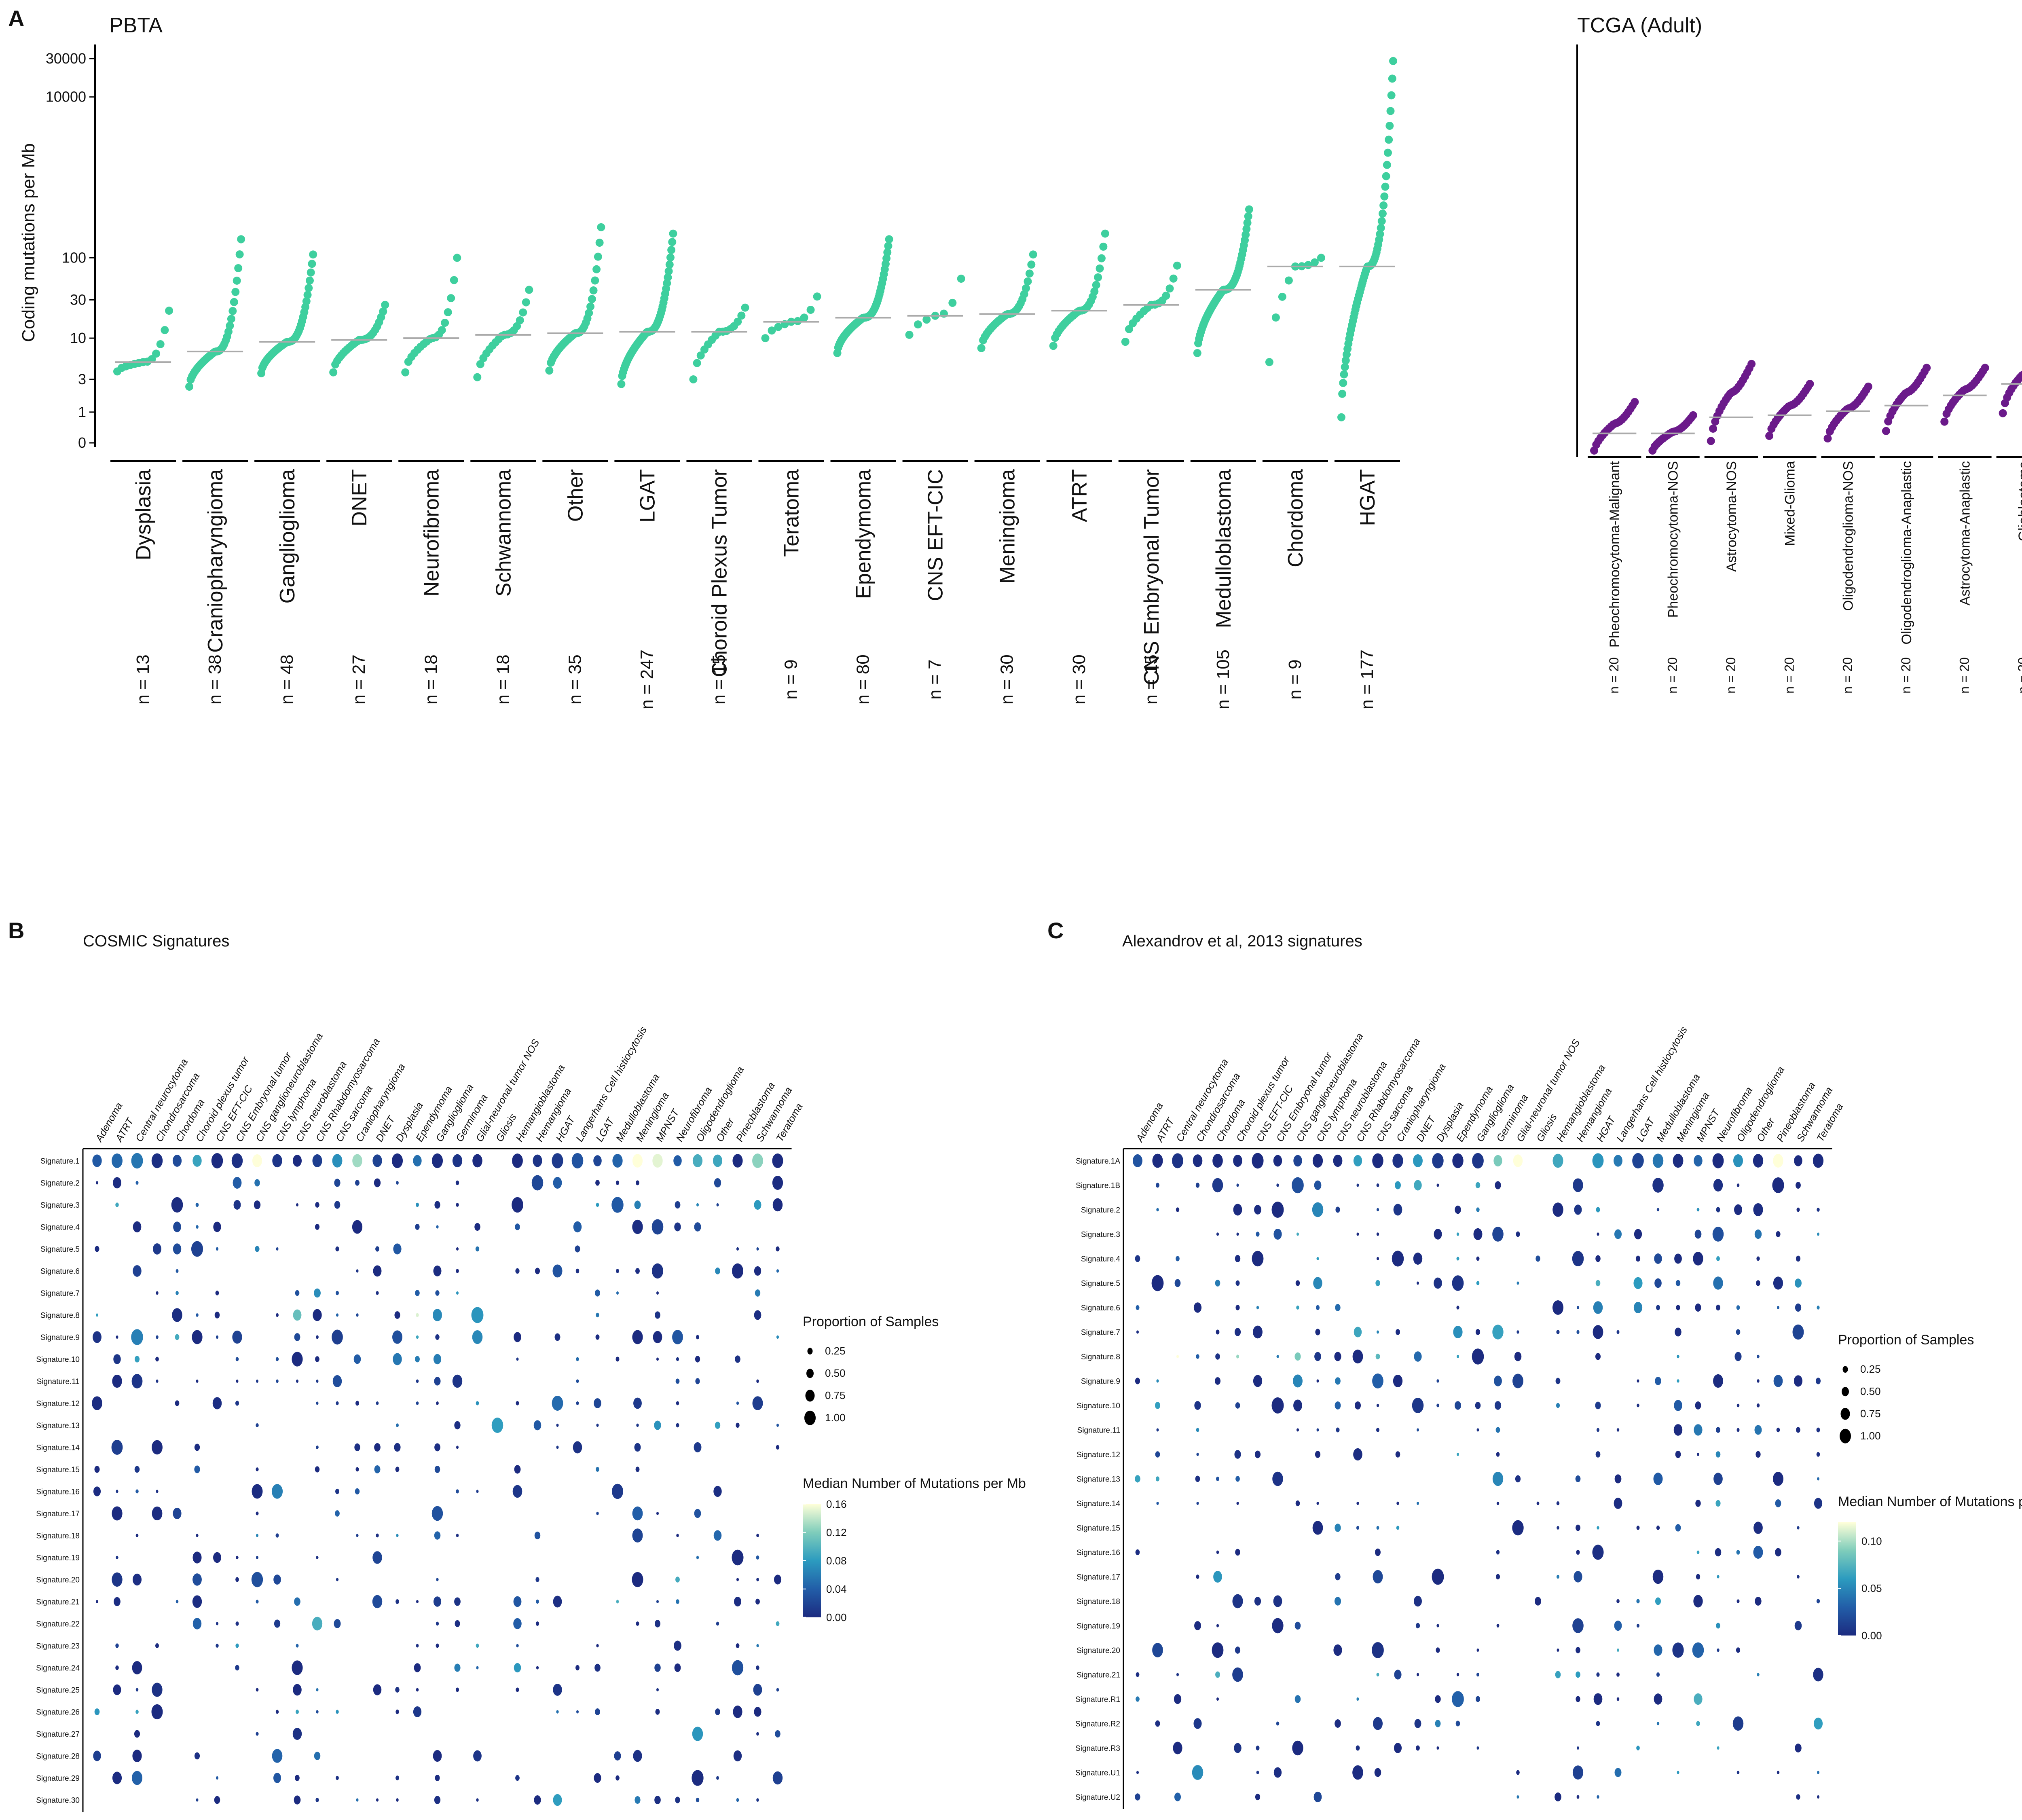 The width and height of the screenshot is (2022, 1820). Describe the element at coordinates (1007, 680) in the screenshot. I see `n-label: n = 30` at that location.